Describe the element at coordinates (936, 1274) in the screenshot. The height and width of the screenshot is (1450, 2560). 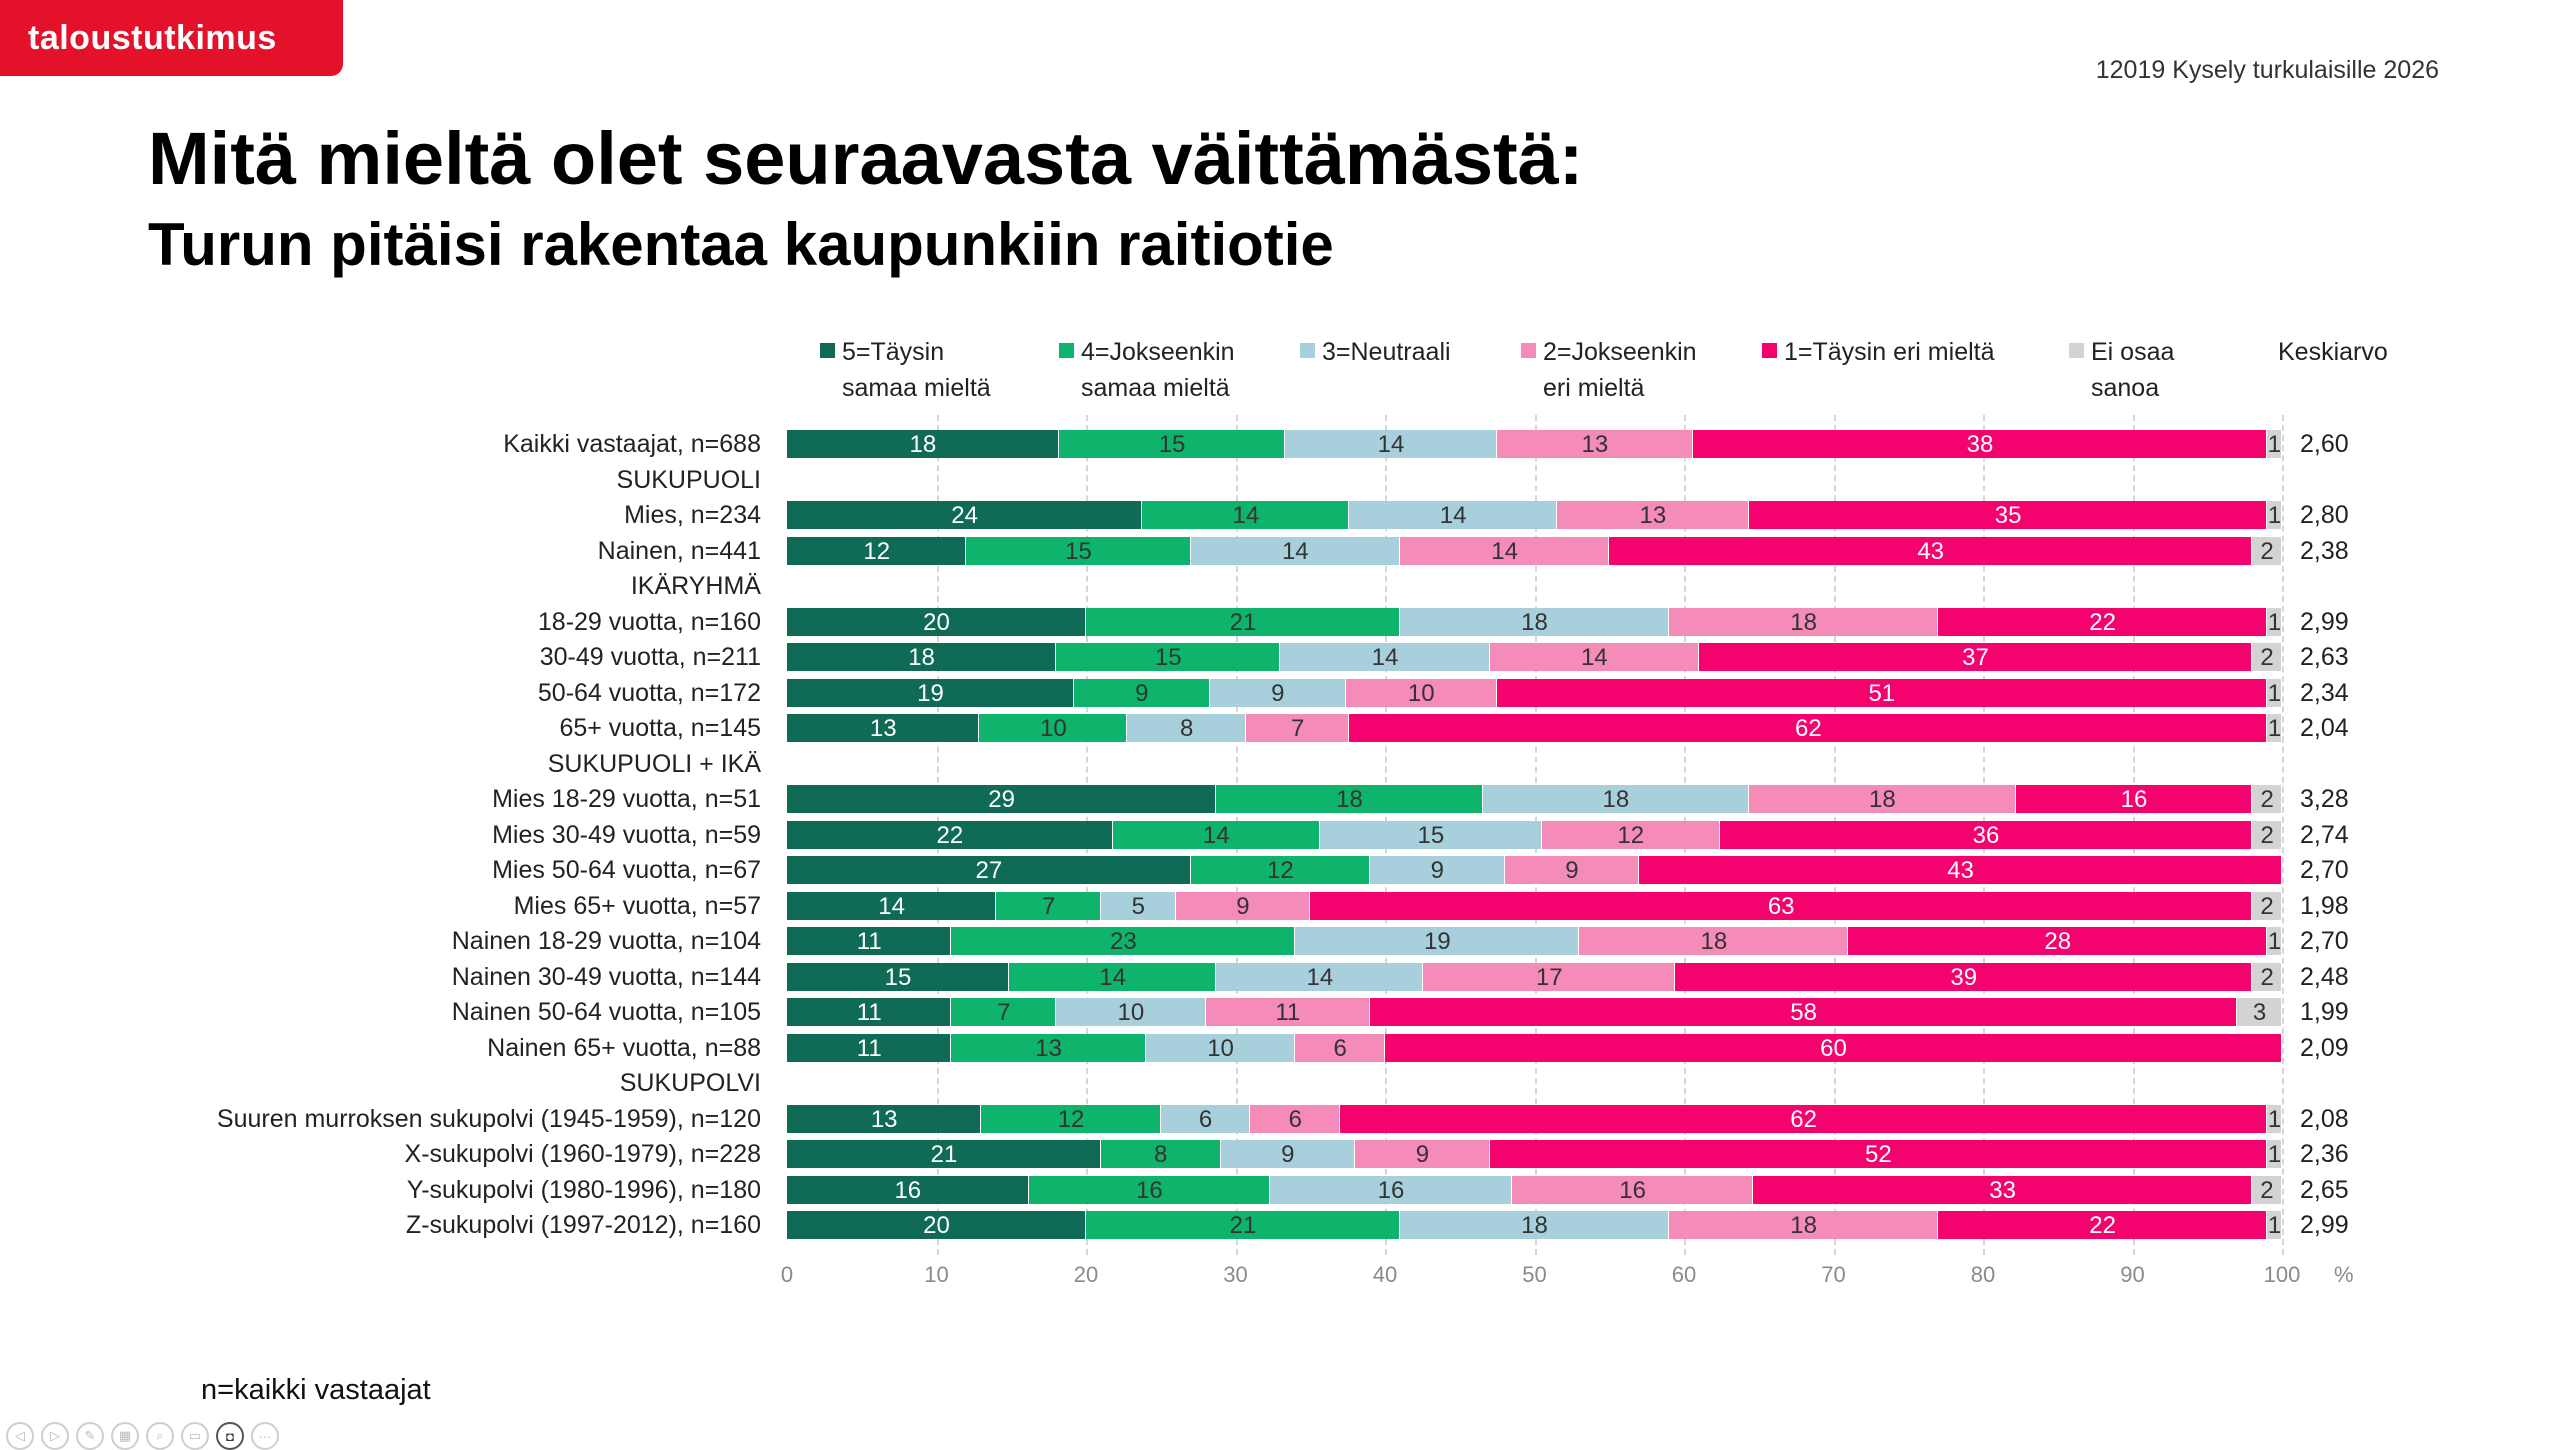
I see `x-tick-label: 10` at that location.